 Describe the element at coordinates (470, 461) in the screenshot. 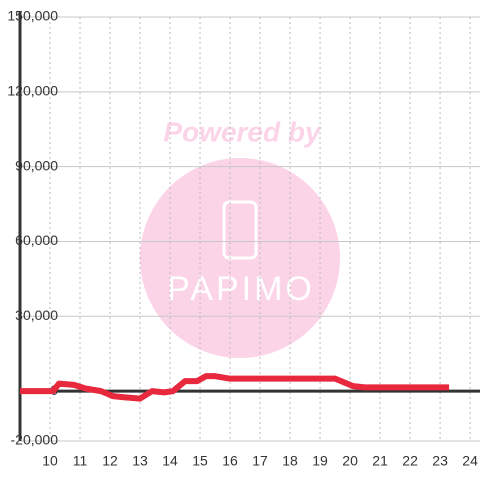

I see `x-tick-label: 24` at that location.